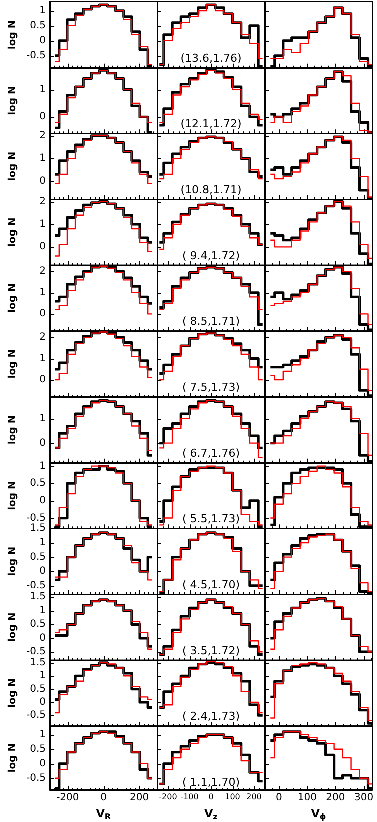  Describe the element at coordinates (211, 58) in the screenshot. I see `annotation: (13.6,1.76)` at that location.